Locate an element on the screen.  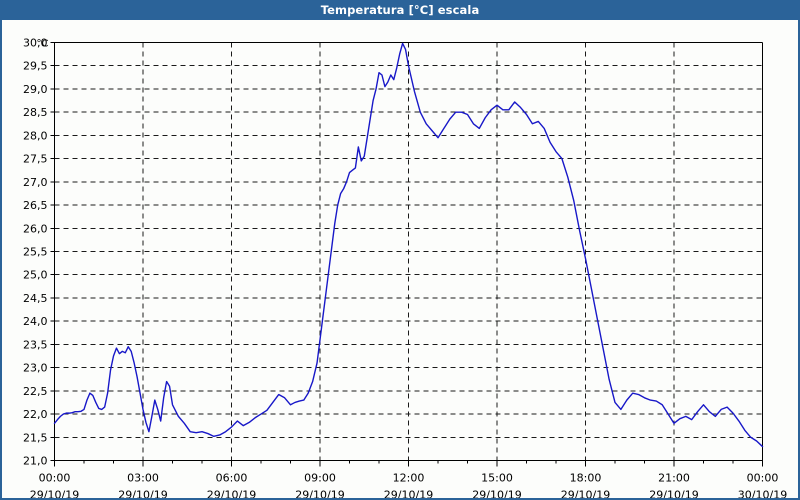
y-axis-tick-label: 22,0 is located at coordinates (35, 414).